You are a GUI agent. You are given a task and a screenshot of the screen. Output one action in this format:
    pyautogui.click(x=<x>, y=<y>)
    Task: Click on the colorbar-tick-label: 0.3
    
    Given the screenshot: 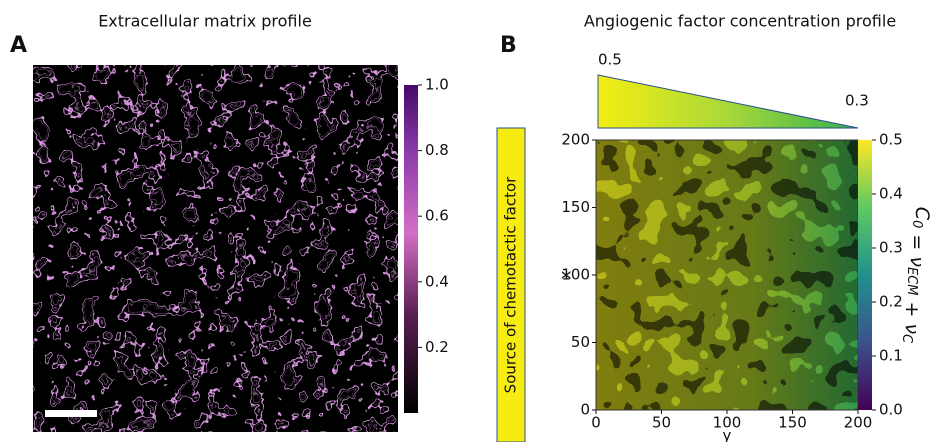 What is the action you would take?
    pyautogui.click(x=891, y=248)
    